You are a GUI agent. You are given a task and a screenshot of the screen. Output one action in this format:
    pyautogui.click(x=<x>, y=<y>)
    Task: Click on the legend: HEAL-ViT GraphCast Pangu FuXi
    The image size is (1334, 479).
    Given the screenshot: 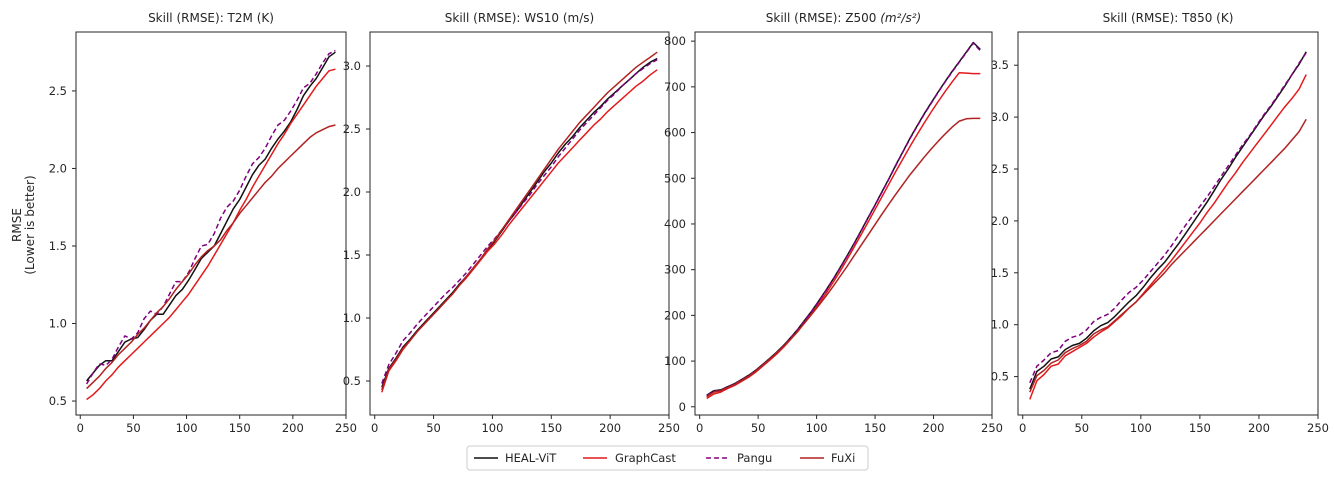 What is the action you would take?
    pyautogui.click(x=667, y=458)
    